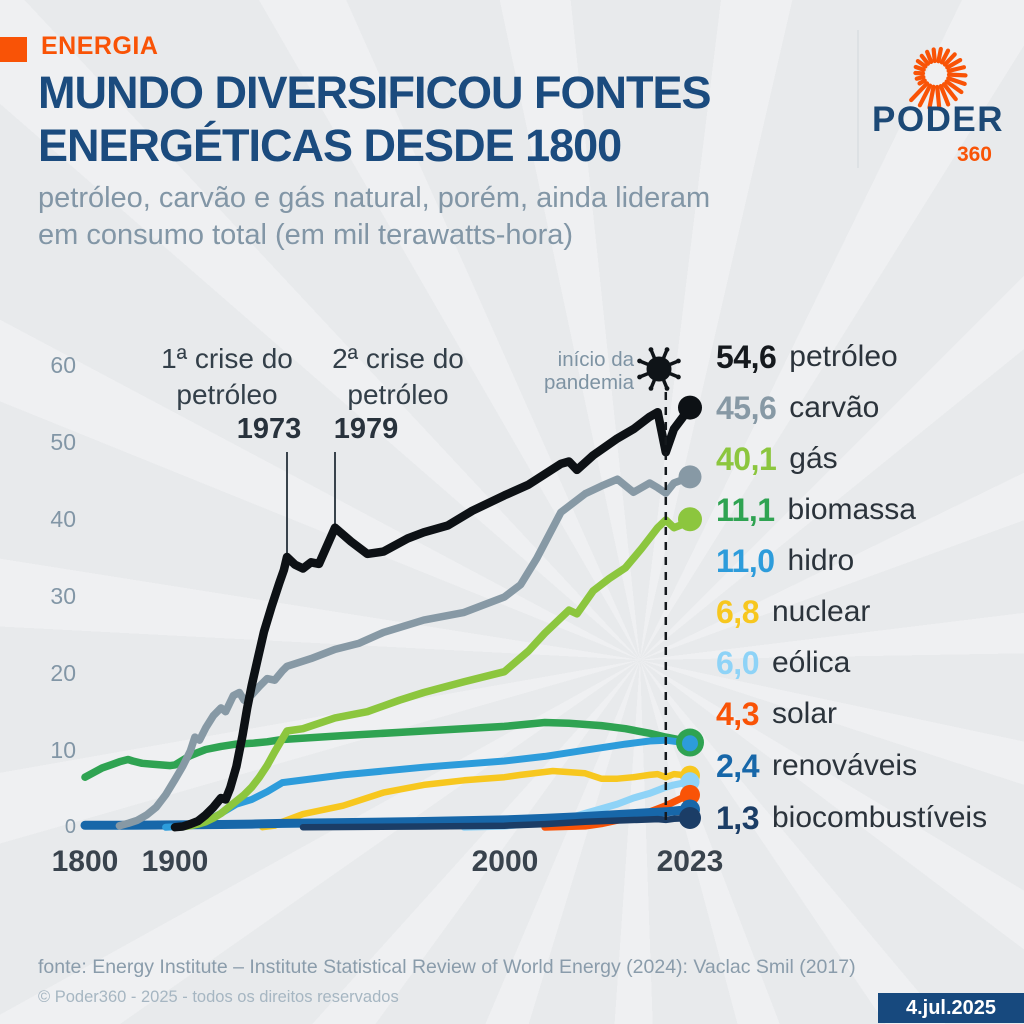 The height and width of the screenshot is (1024, 1024). Describe the element at coordinates (588, 371) in the screenshot. I see `annotation-pandemic: início da pandemia` at that location.